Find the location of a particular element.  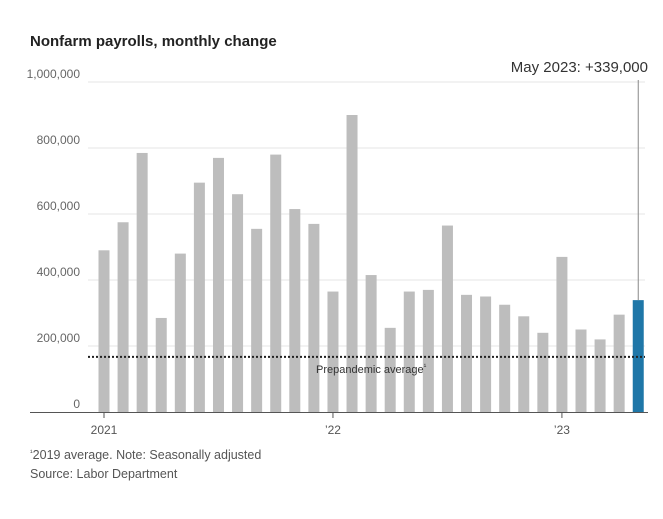

reference-line-group: Prepandemic average¹ is located at coordinates (366, 365).